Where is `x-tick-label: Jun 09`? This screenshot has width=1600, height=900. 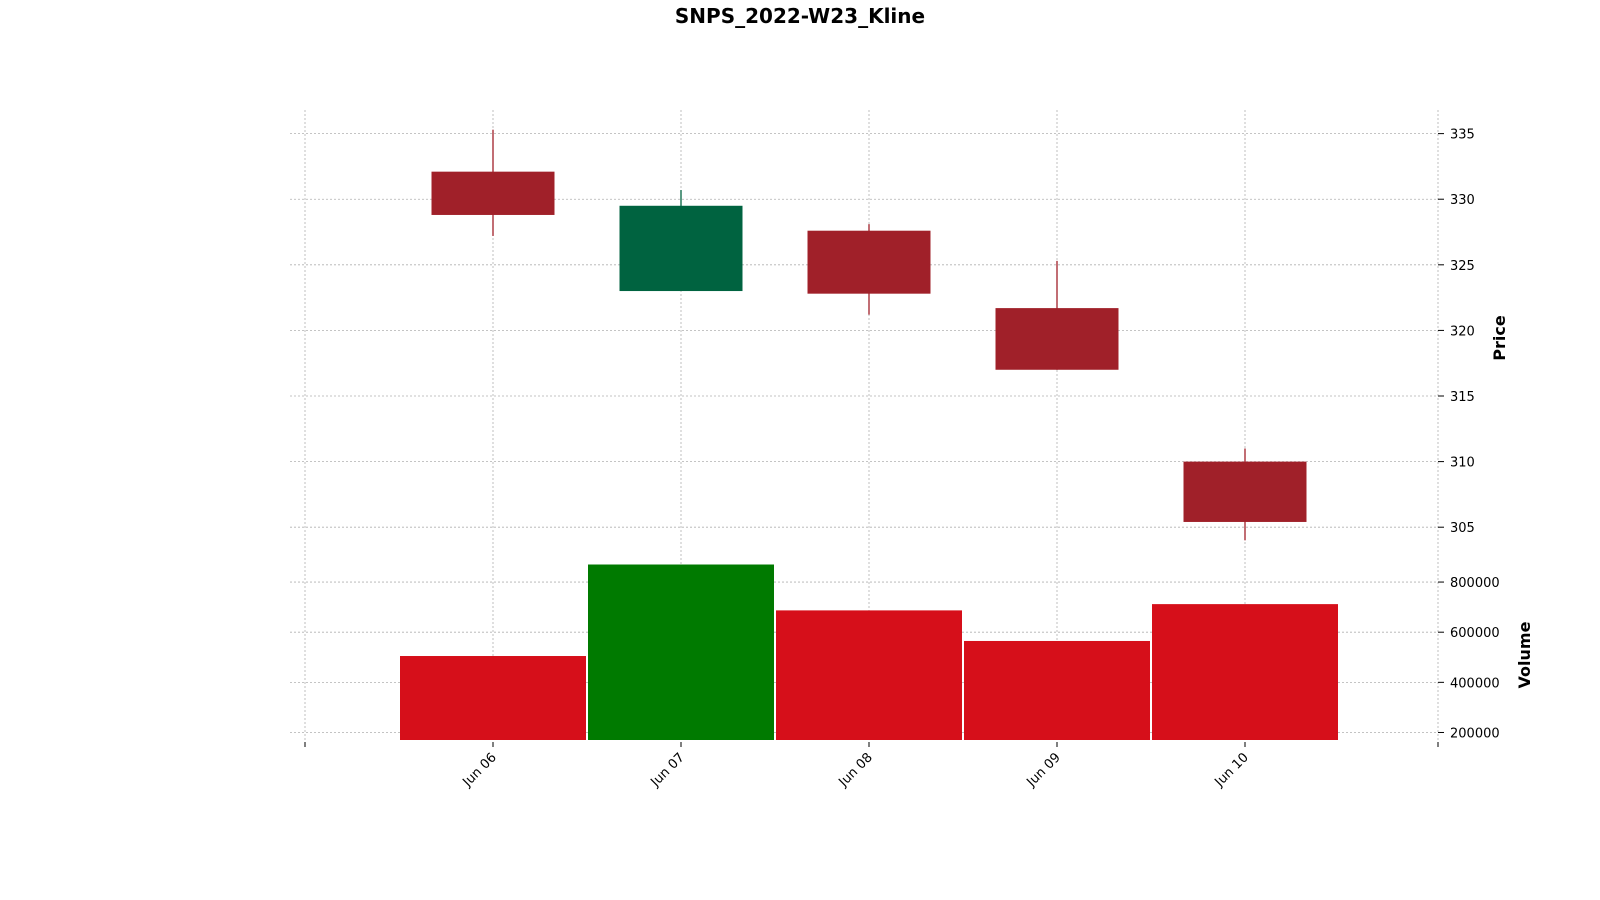
x-tick-label: Jun 09 is located at coordinates (1044, 770).